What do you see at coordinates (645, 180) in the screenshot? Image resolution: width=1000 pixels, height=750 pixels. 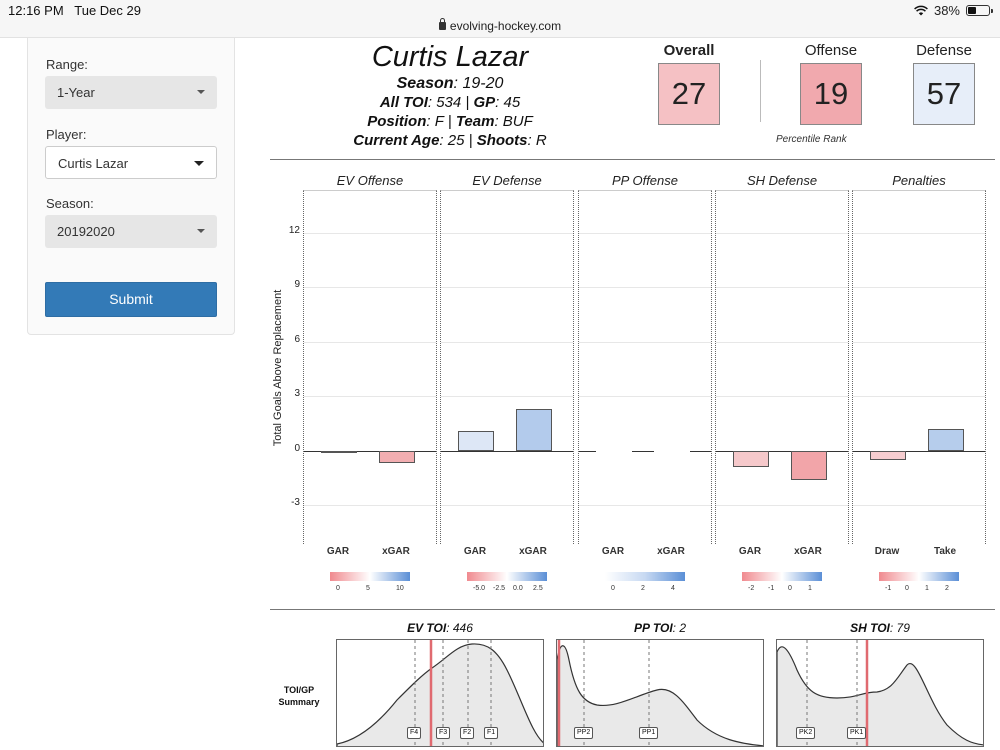 I see `facet-title: PP Offense` at bounding box center [645, 180].